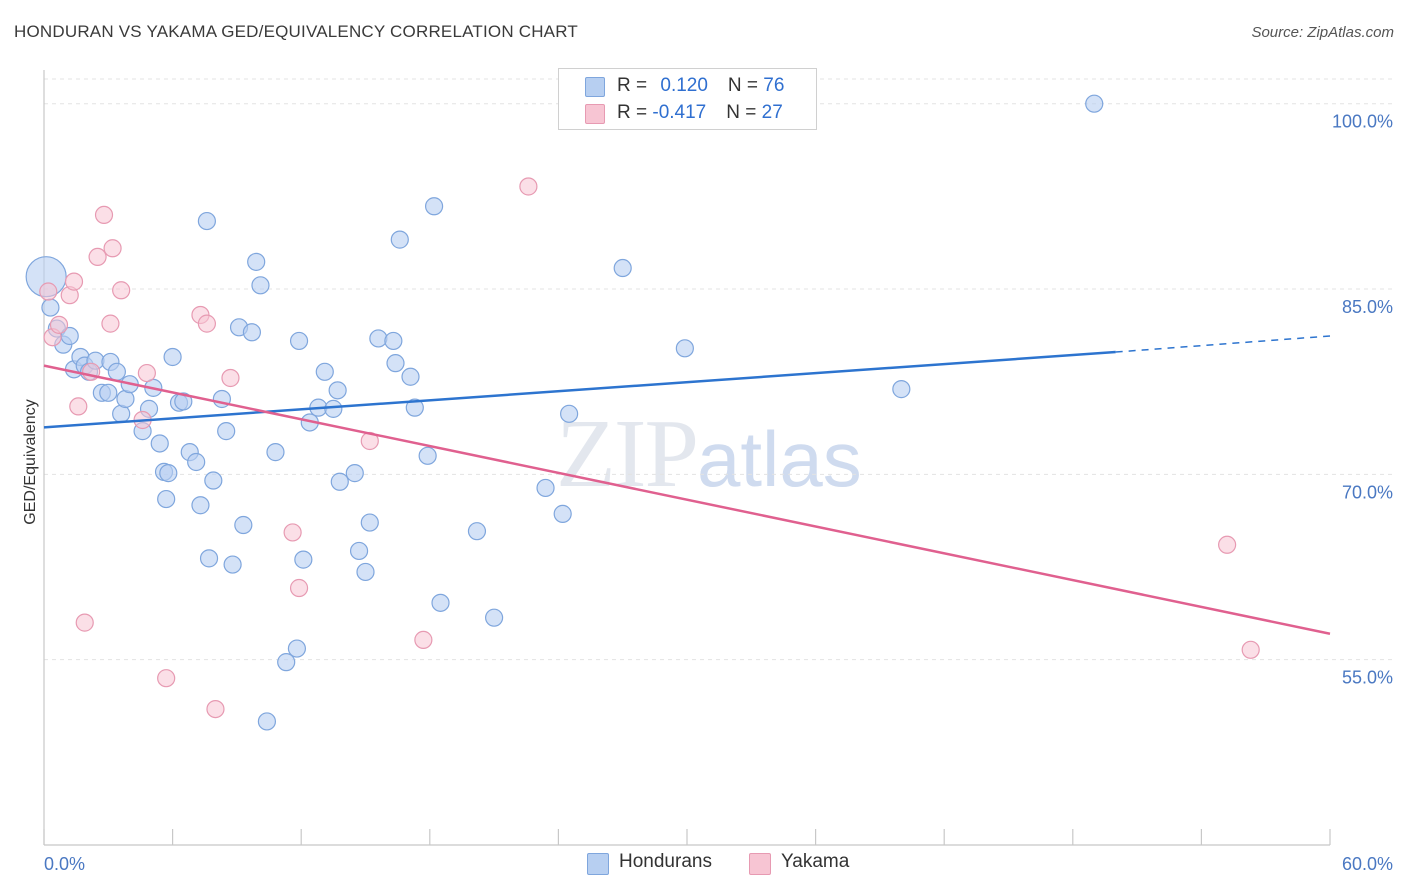  I want to click on y-tick-label: 55.0%, so click(1367, 678).